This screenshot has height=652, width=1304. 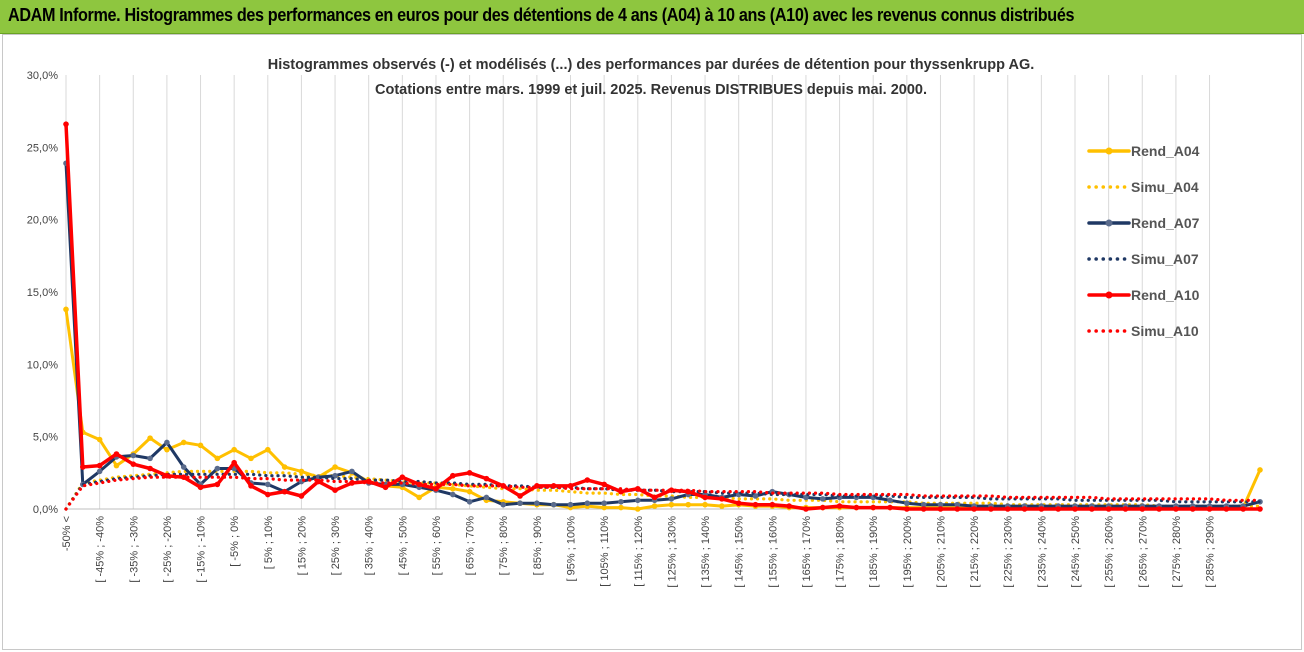 I want to click on x-tick-label: [ 265% ; 270%, so click(x=1143, y=552).